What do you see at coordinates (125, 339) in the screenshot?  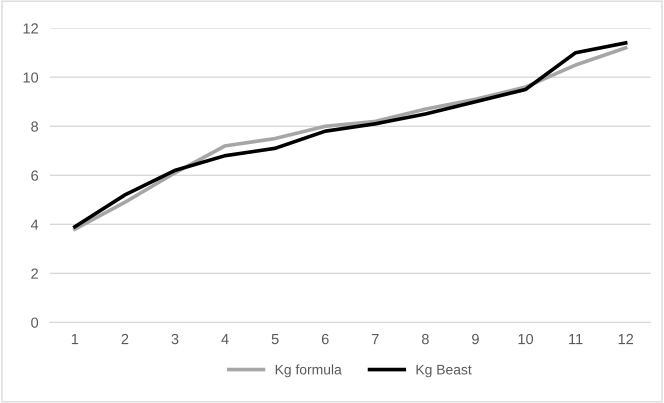 I see `x-tick-label: 2` at bounding box center [125, 339].